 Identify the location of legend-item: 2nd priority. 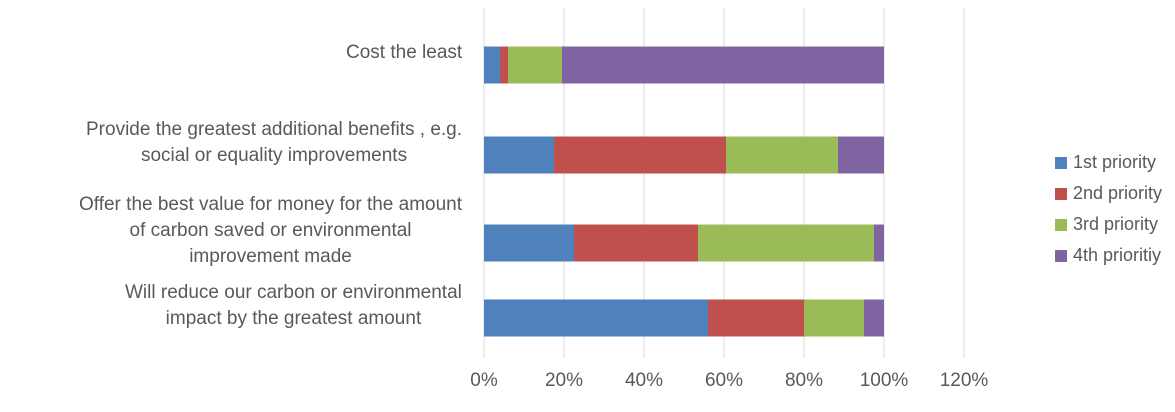
(1108, 193).